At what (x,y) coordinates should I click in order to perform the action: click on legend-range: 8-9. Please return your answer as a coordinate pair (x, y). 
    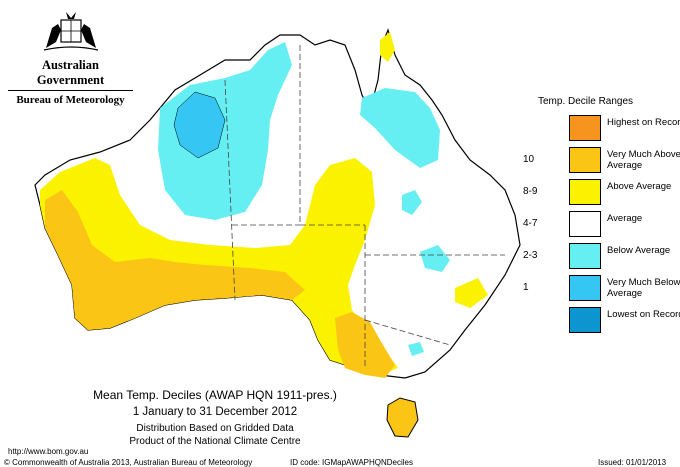
    Looking at the image, I should click on (530, 191).